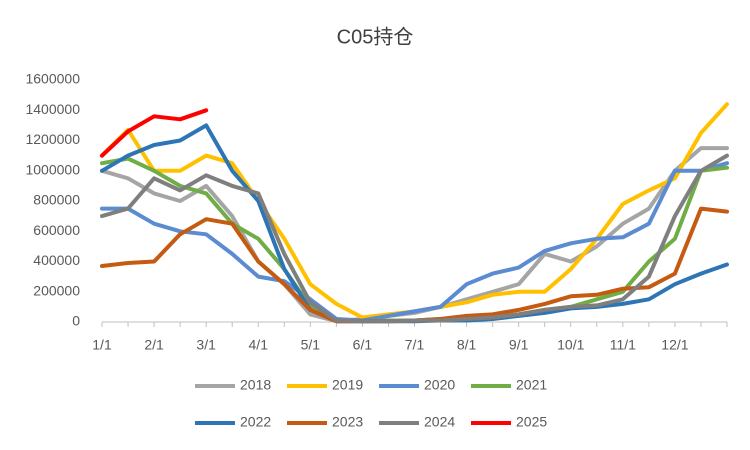 This screenshot has height=450, width=750. Describe the element at coordinates (259, 345) in the screenshot. I see `x-tick-label: 4/1` at that location.